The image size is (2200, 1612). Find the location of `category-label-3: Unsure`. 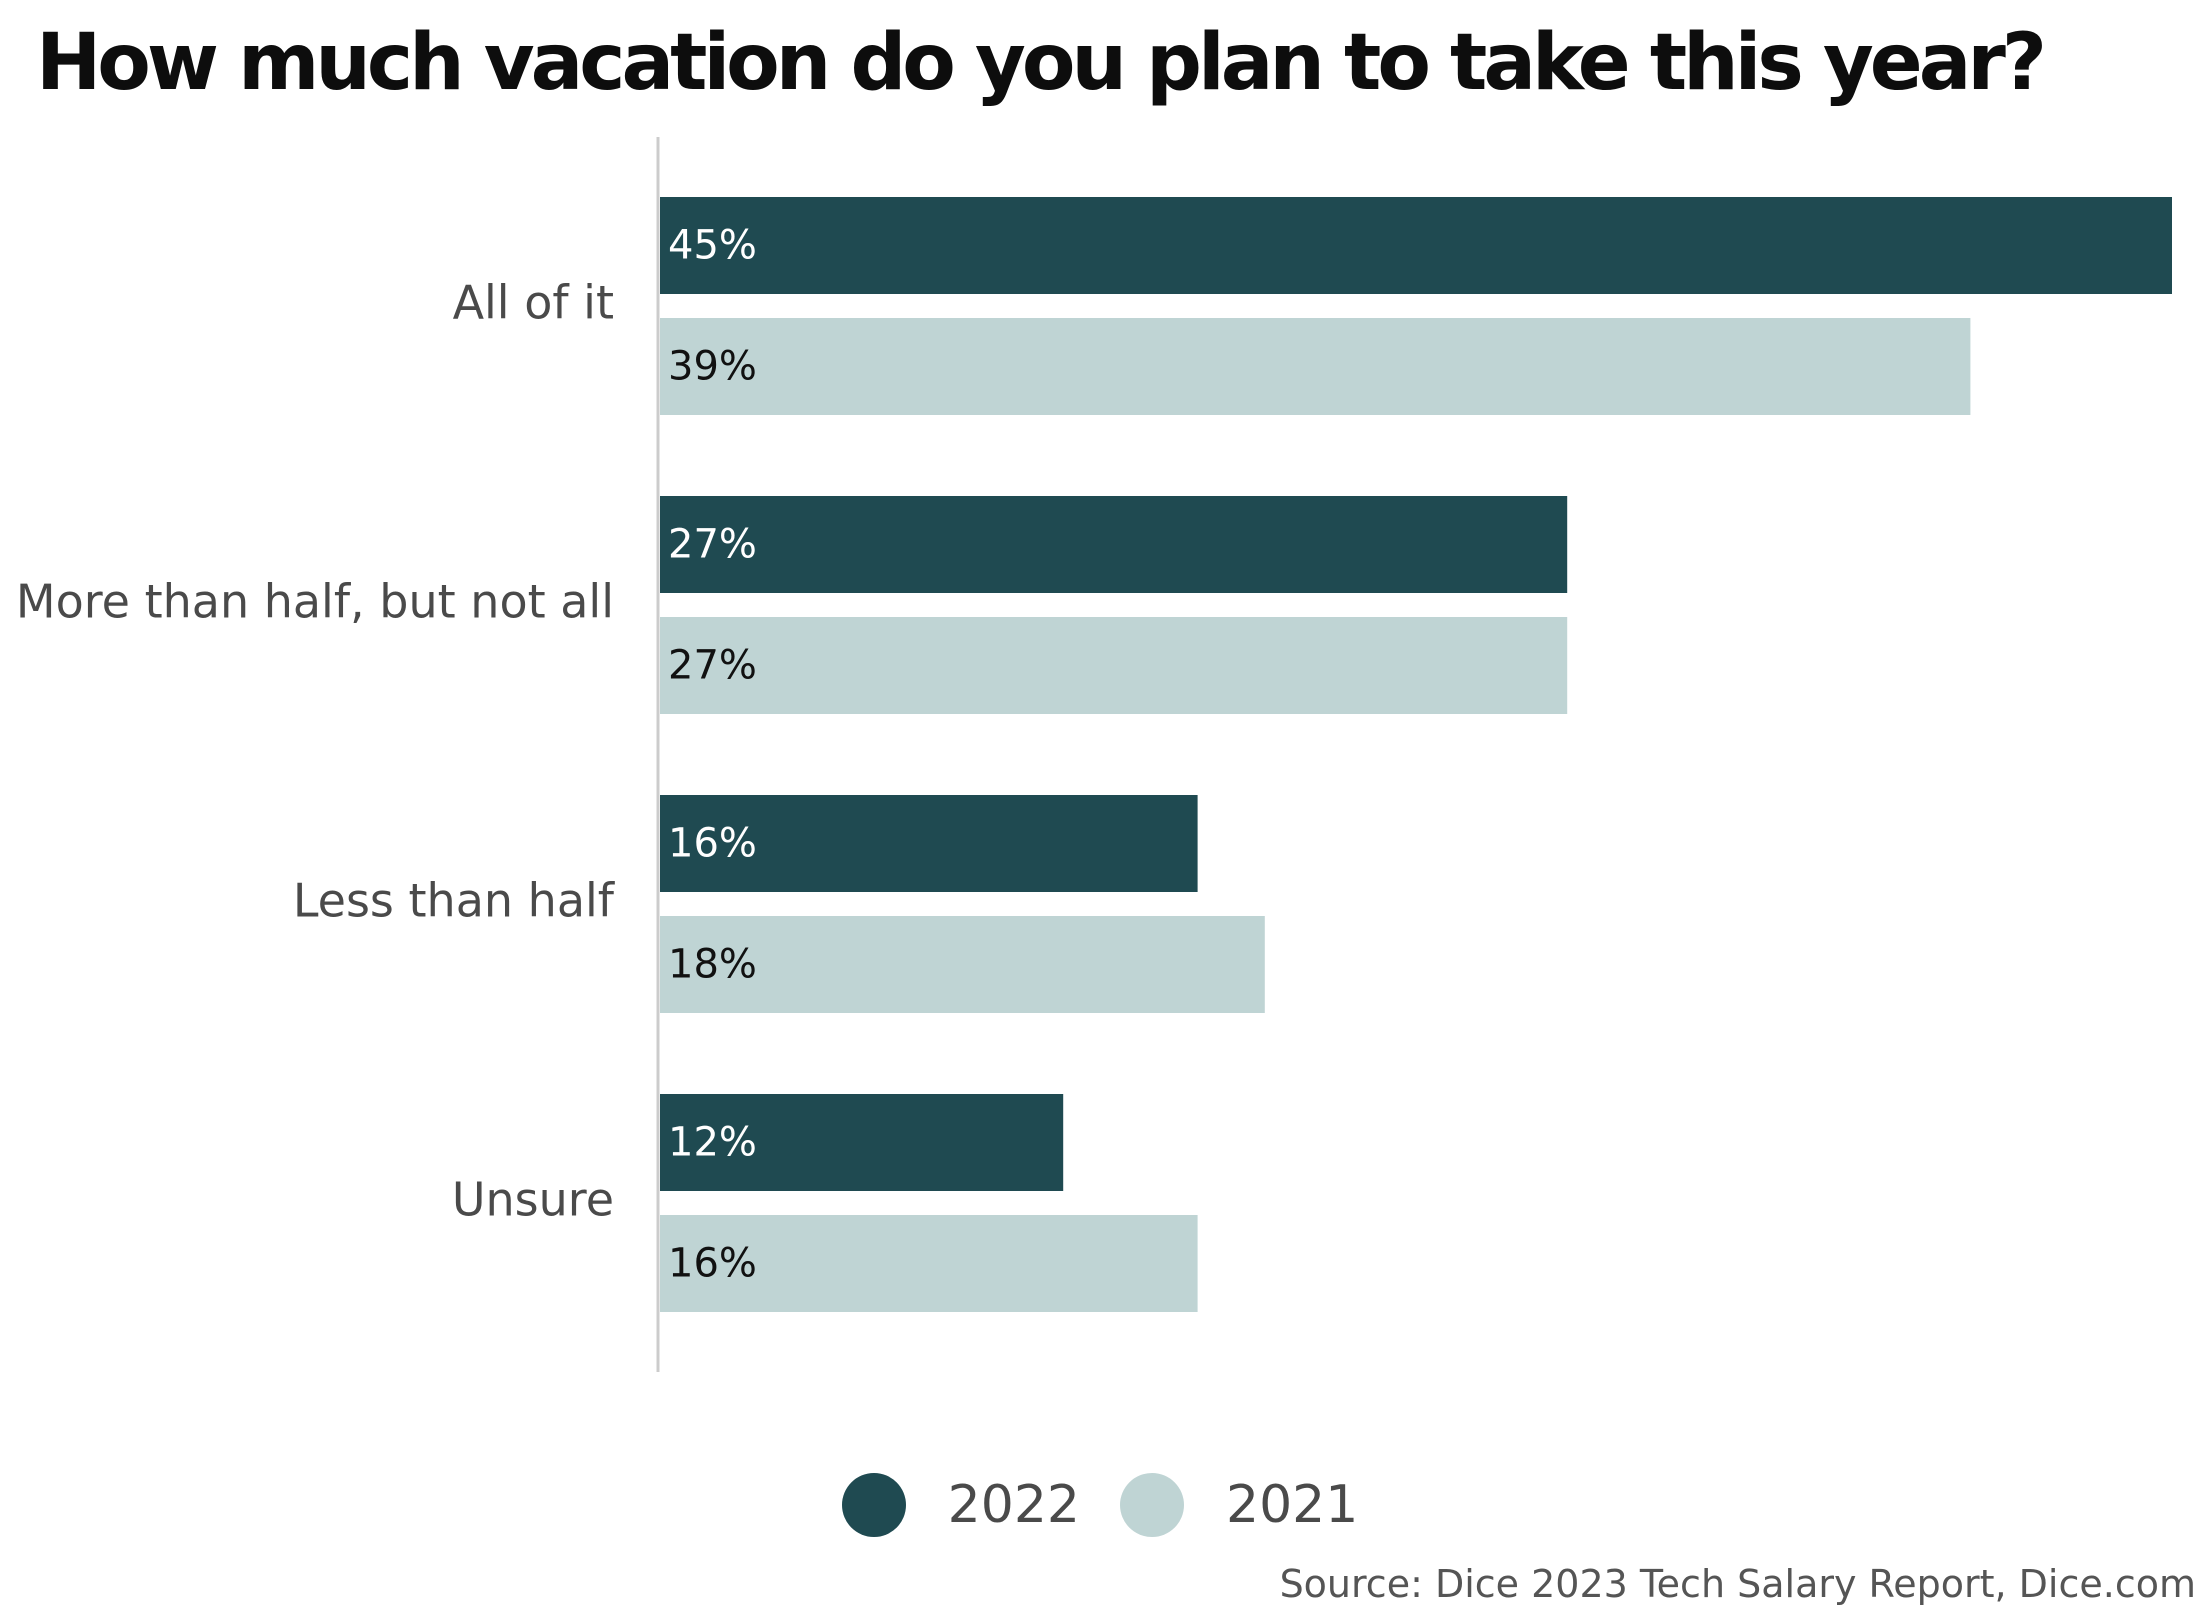

category-label-3: Unsure is located at coordinates (533, 1200).